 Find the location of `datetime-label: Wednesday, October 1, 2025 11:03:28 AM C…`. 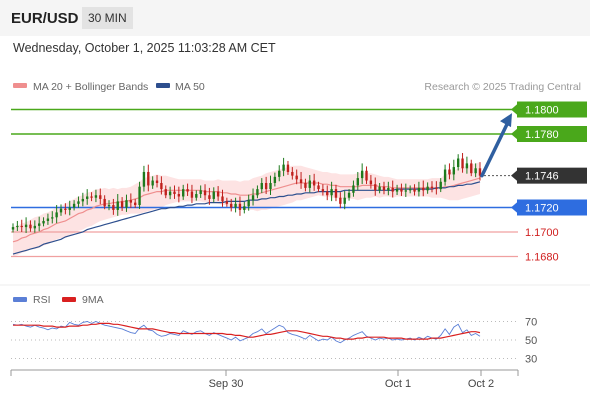

datetime-label: Wednesday, October 1, 2025 11:03:28 AM C… is located at coordinates (144, 48).